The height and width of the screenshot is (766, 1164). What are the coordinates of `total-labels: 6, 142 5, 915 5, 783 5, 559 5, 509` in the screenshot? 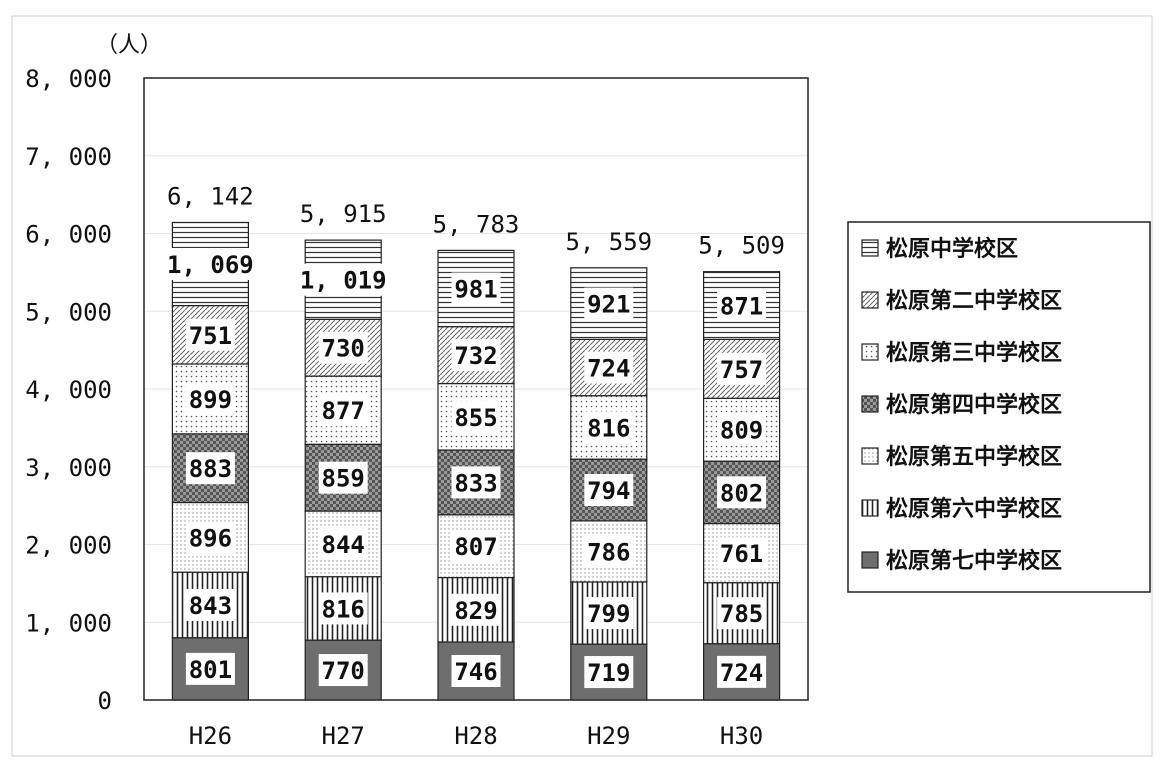 It's located at (476, 220).